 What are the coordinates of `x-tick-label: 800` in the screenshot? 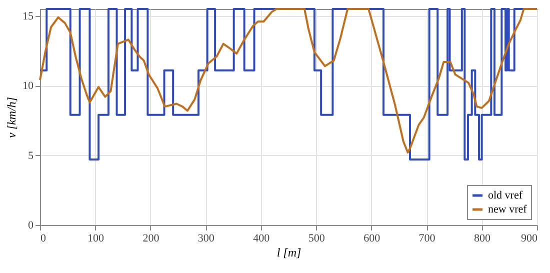 It's located at (483, 238).